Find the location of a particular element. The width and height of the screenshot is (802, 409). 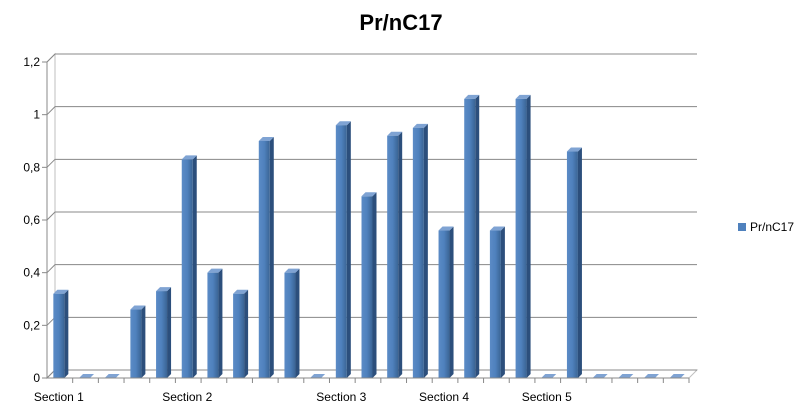

legend-swatch is located at coordinates (742, 227).